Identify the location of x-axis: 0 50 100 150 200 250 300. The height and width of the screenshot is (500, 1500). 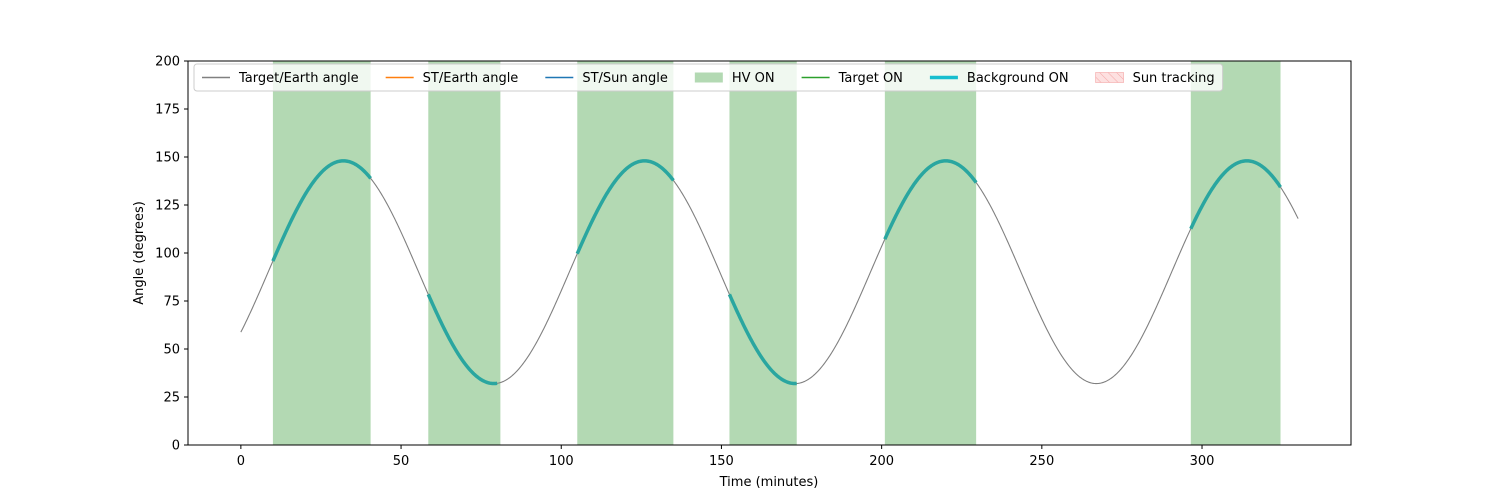
(726, 457).